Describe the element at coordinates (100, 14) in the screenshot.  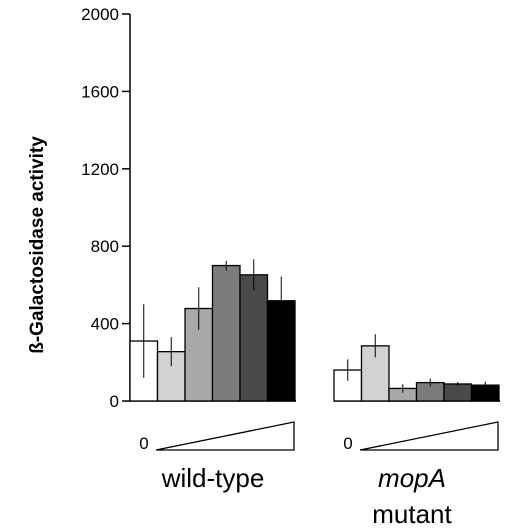
I see `y-tick-label: 2000` at that location.